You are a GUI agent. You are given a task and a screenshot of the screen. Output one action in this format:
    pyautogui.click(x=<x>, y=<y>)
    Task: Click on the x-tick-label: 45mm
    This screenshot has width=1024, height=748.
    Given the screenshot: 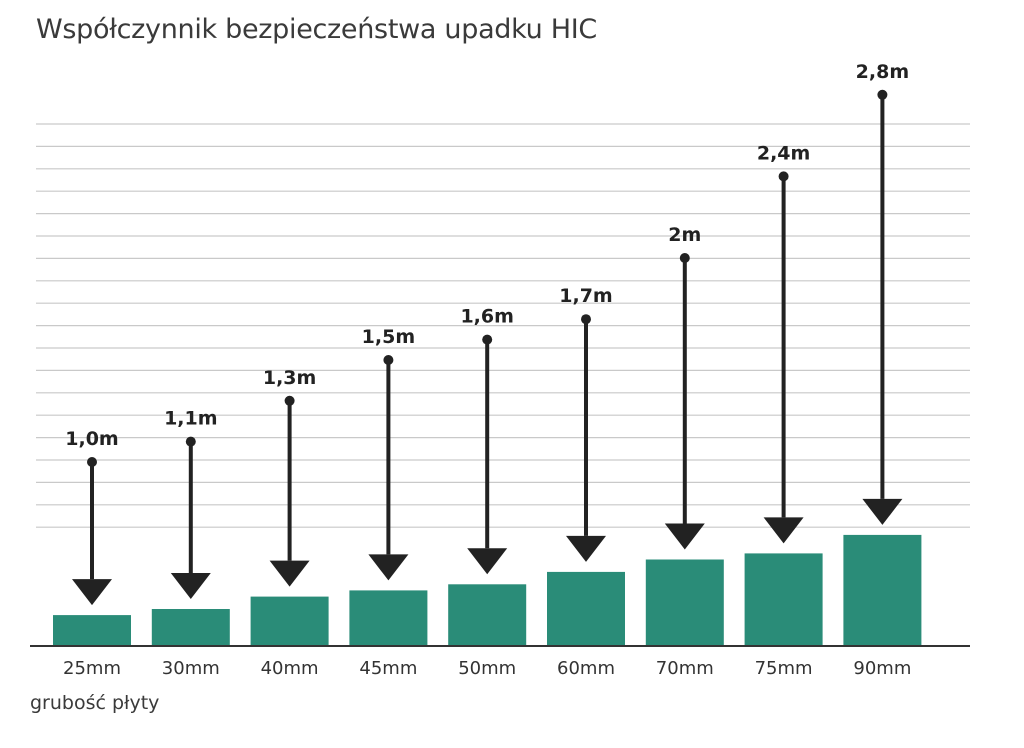 What is the action you would take?
    pyautogui.click(x=388, y=668)
    